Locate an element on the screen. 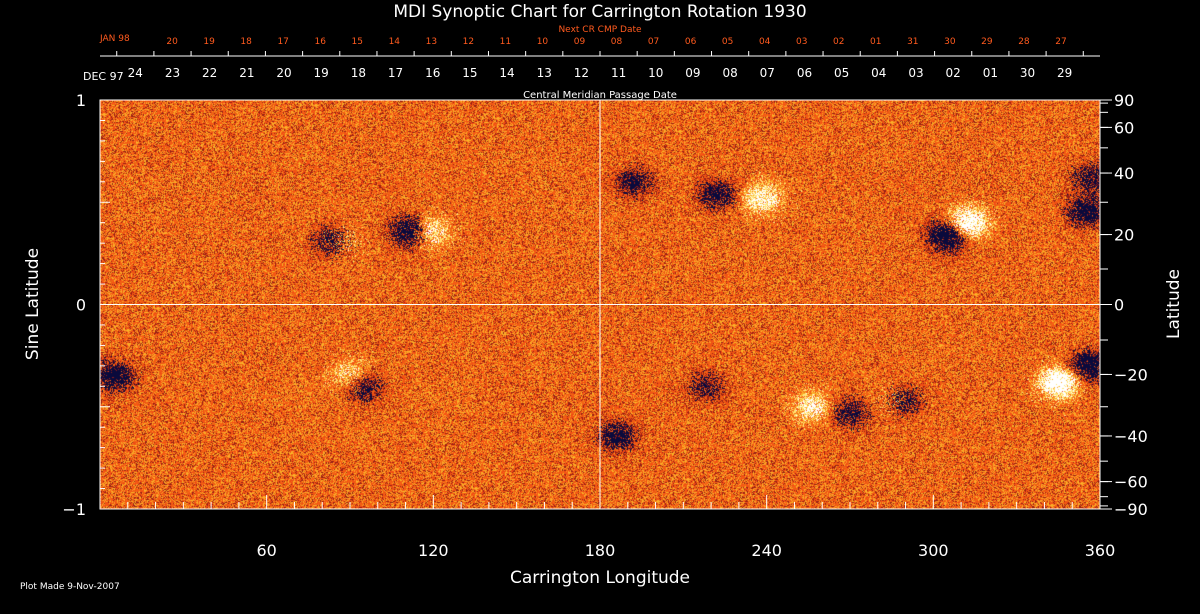 Image resolution: width=1200 pixels, height=614 pixels. next-date-label: 02 is located at coordinates (838, 42).